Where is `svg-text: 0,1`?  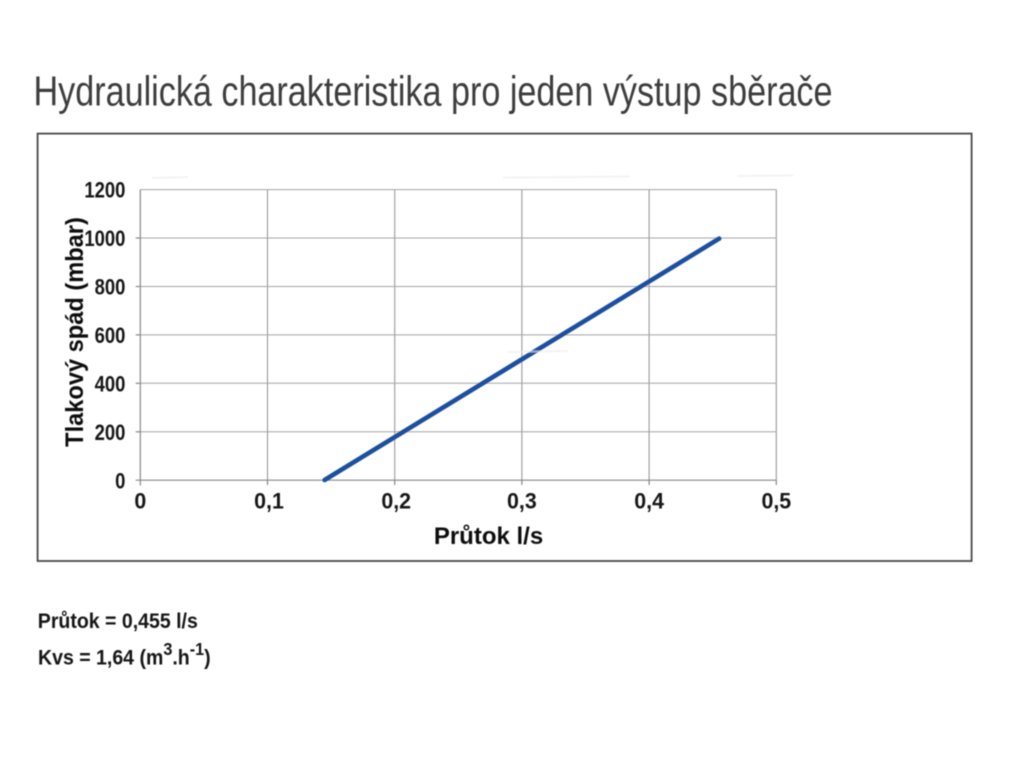 svg-text: 0,1 is located at coordinates (269, 501).